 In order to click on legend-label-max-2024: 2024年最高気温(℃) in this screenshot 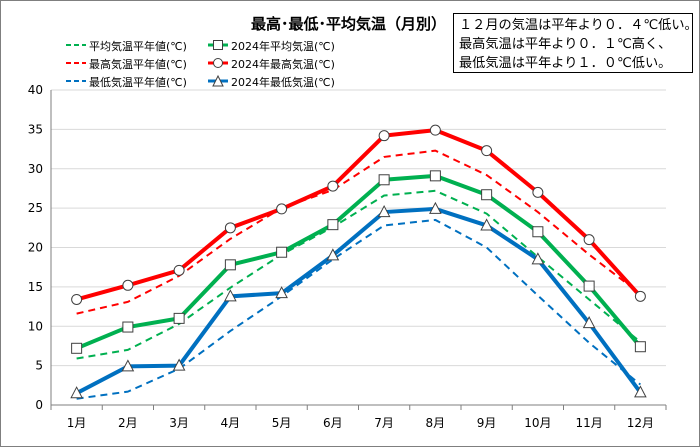, I will do `click(283, 64)`.